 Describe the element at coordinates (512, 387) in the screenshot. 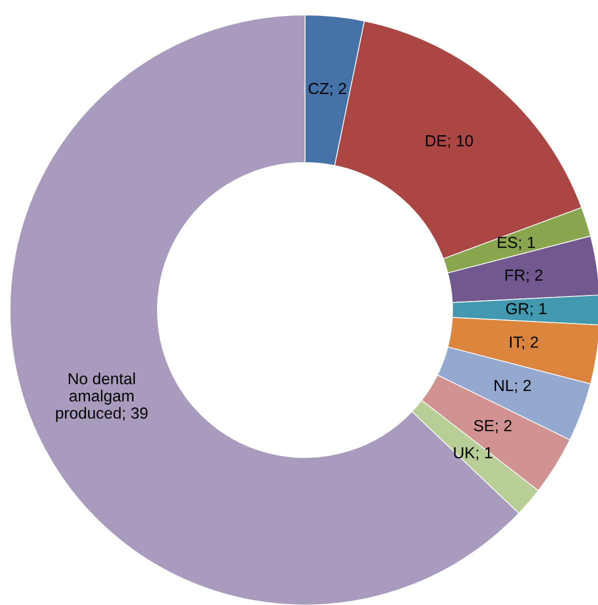

I see `slice-label: NL; 2` at that location.